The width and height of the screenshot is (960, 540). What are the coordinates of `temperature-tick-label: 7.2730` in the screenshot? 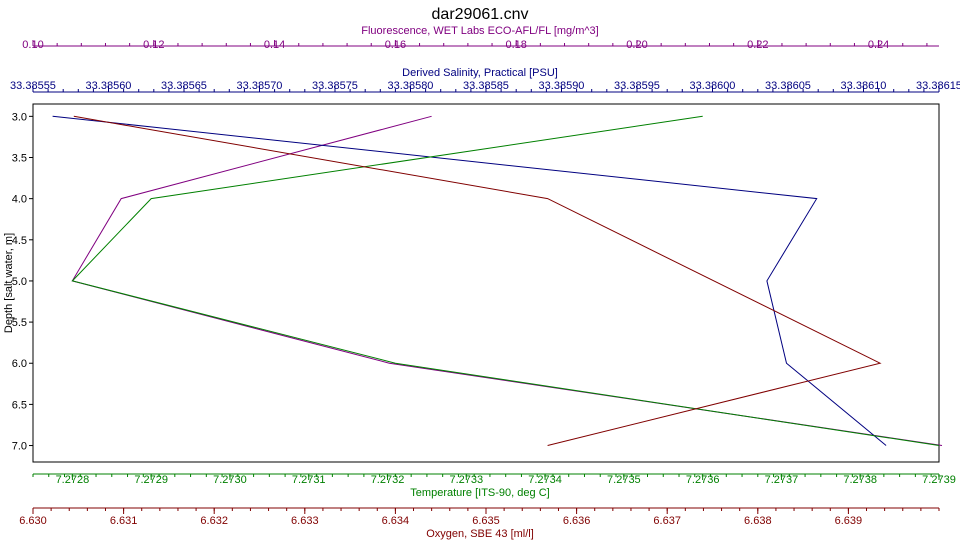 It's located at (230, 480).